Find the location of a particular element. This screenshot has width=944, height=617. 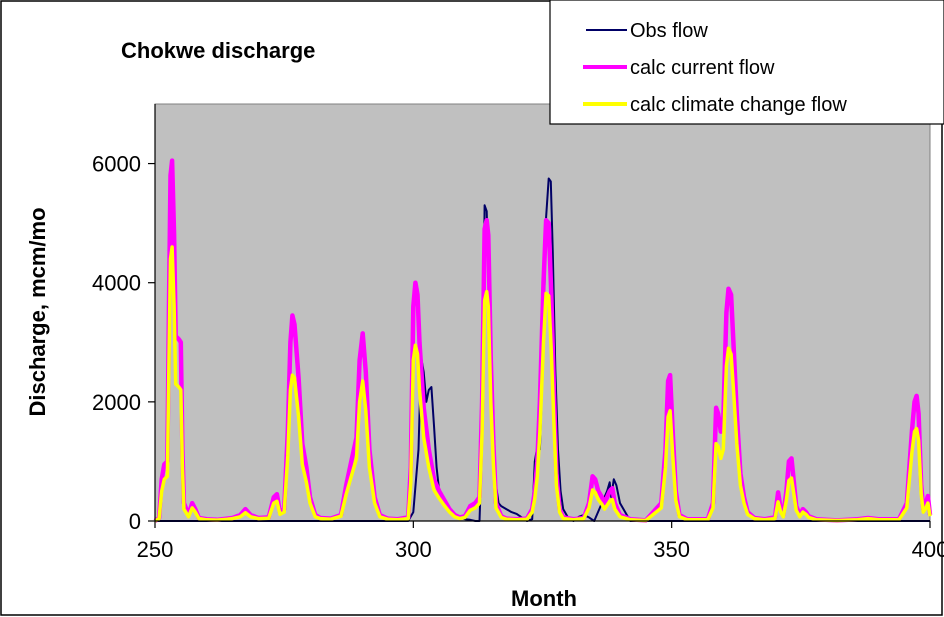

legend-label-obs-flow: Obs flow is located at coordinates (669, 31).